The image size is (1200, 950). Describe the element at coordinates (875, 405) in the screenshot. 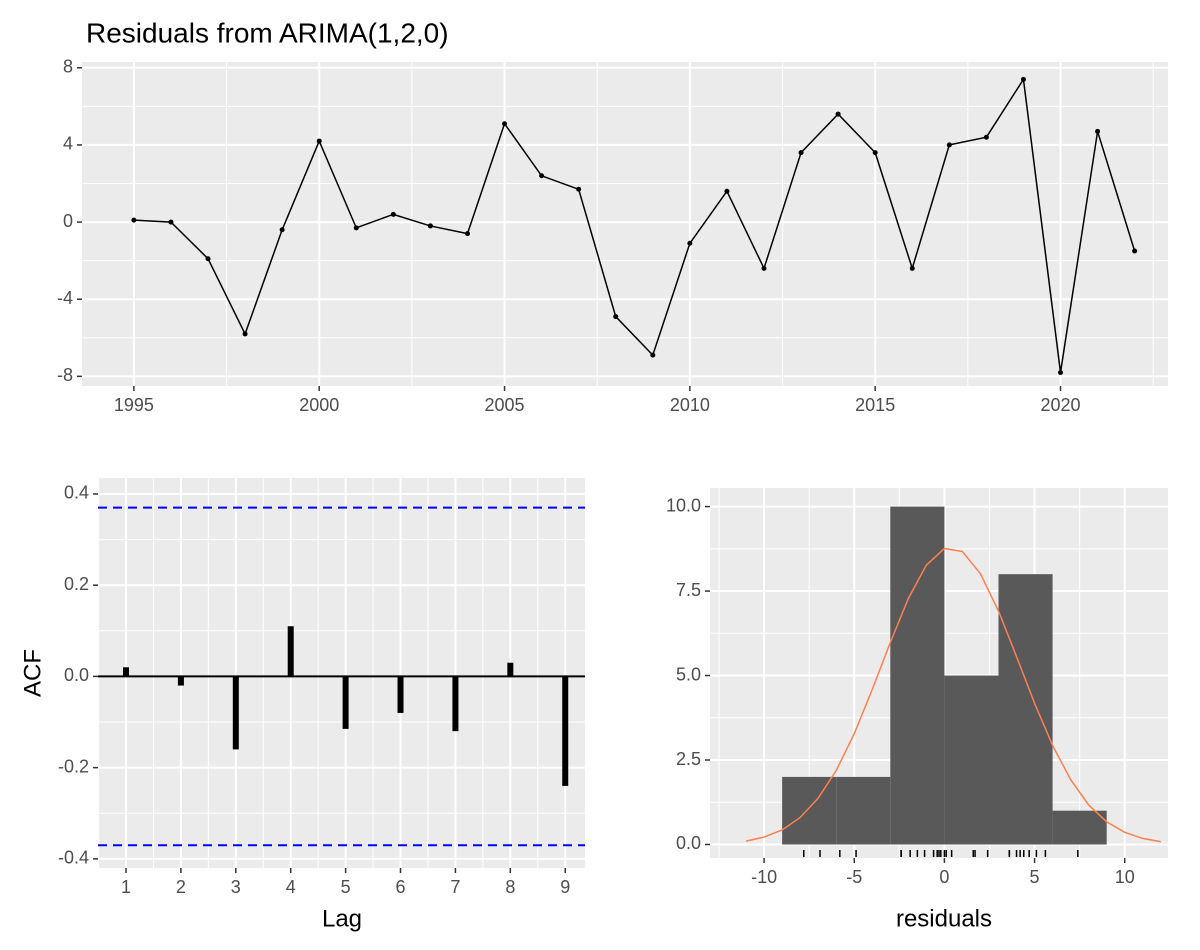

I see `x-tick-label: 2015` at that location.